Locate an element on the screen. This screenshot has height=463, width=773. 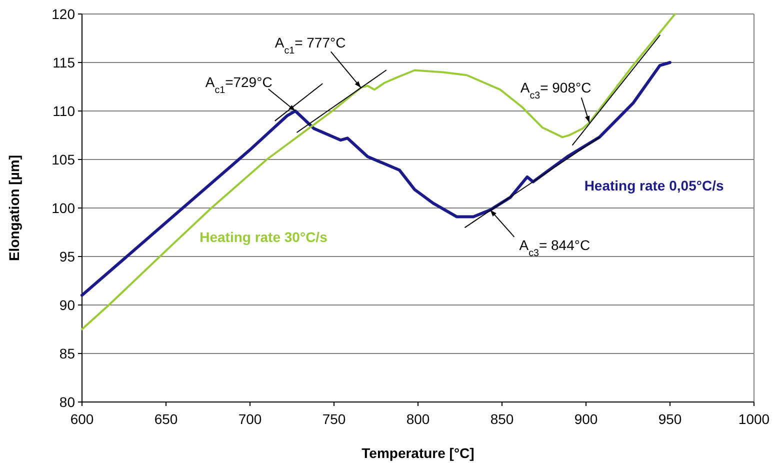
x-tick-label: 950 is located at coordinates (670, 419).